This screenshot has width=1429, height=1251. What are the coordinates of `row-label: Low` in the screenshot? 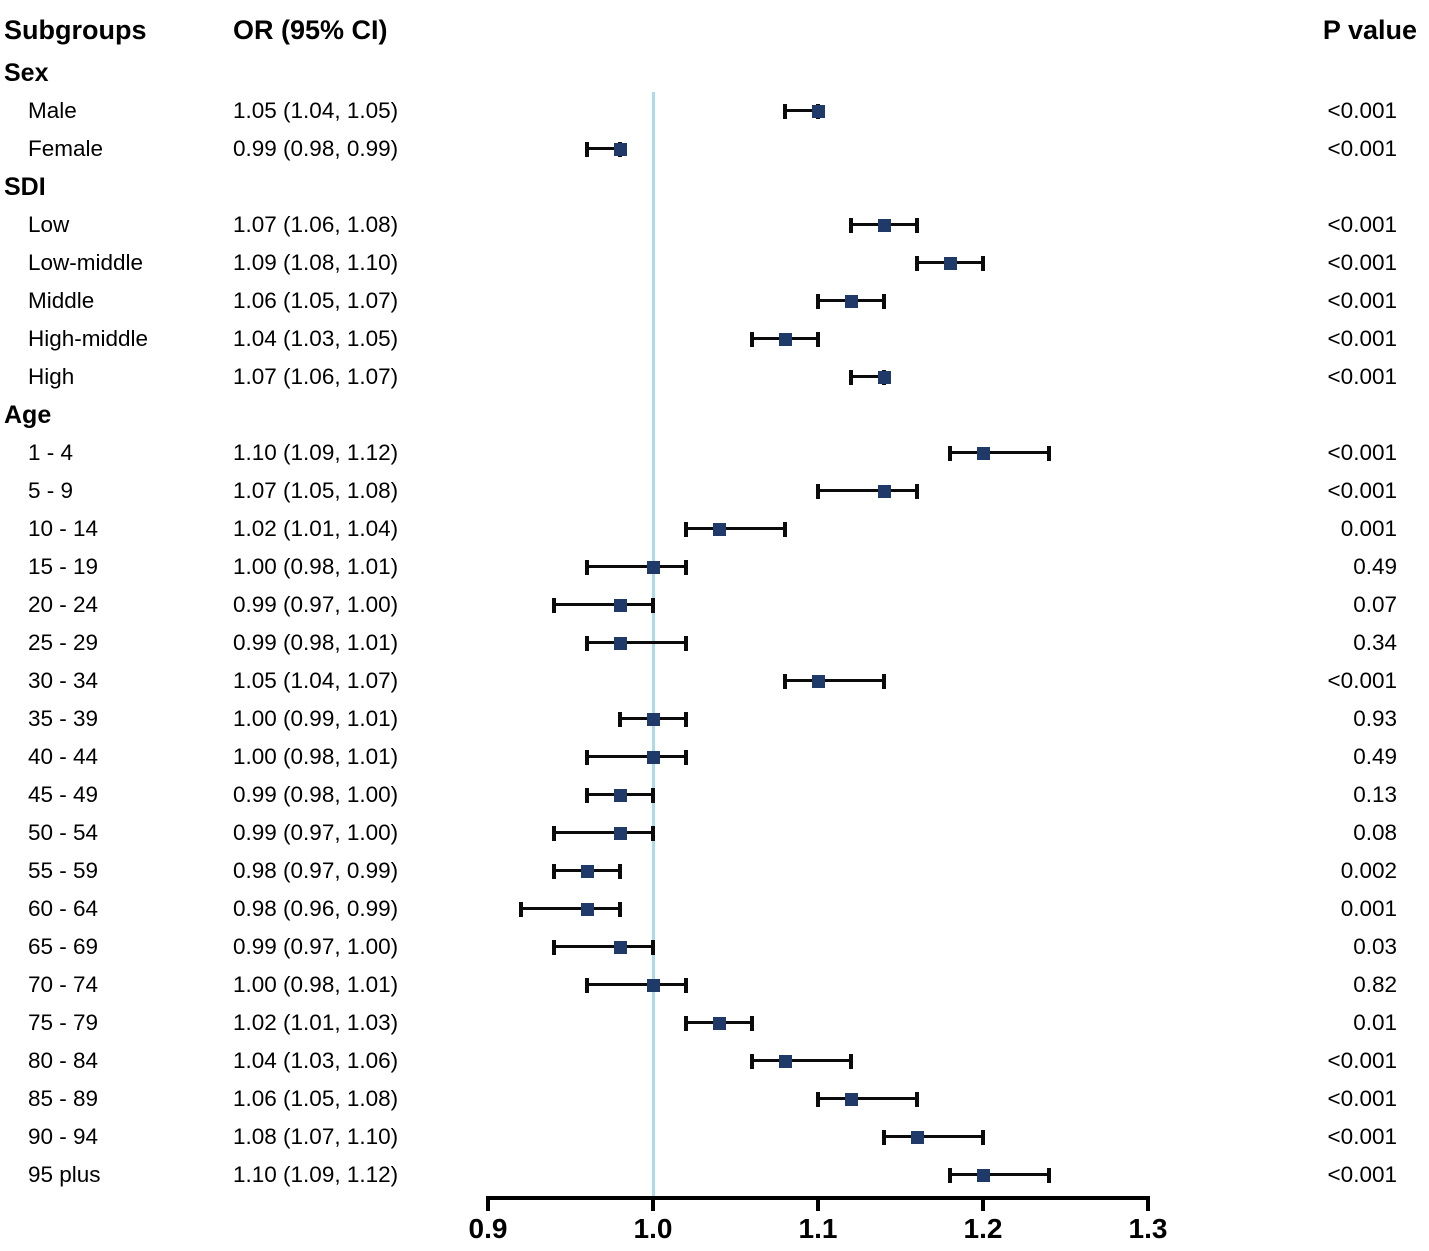 It's located at (49, 224).